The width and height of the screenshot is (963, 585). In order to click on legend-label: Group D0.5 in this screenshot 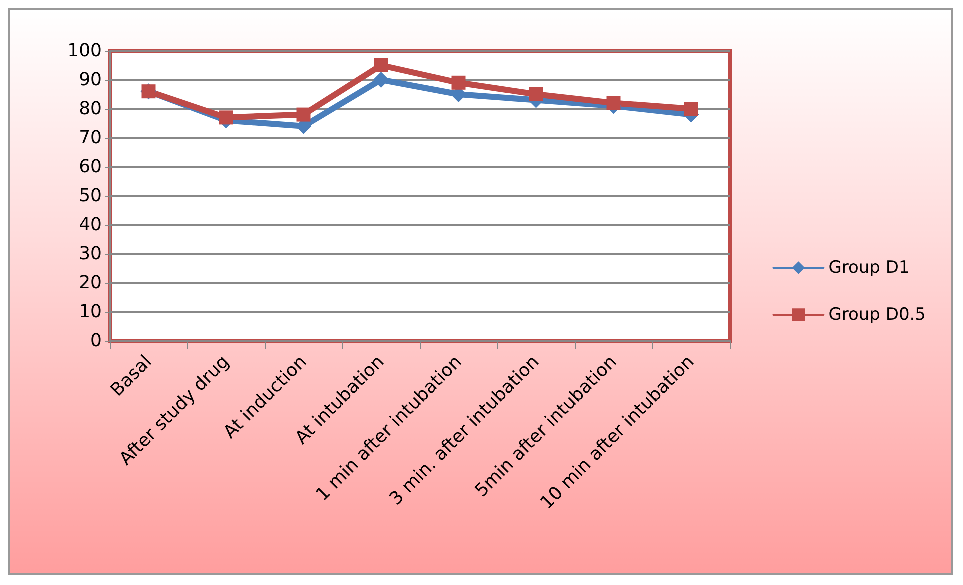, I will do `click(877, 315)`.